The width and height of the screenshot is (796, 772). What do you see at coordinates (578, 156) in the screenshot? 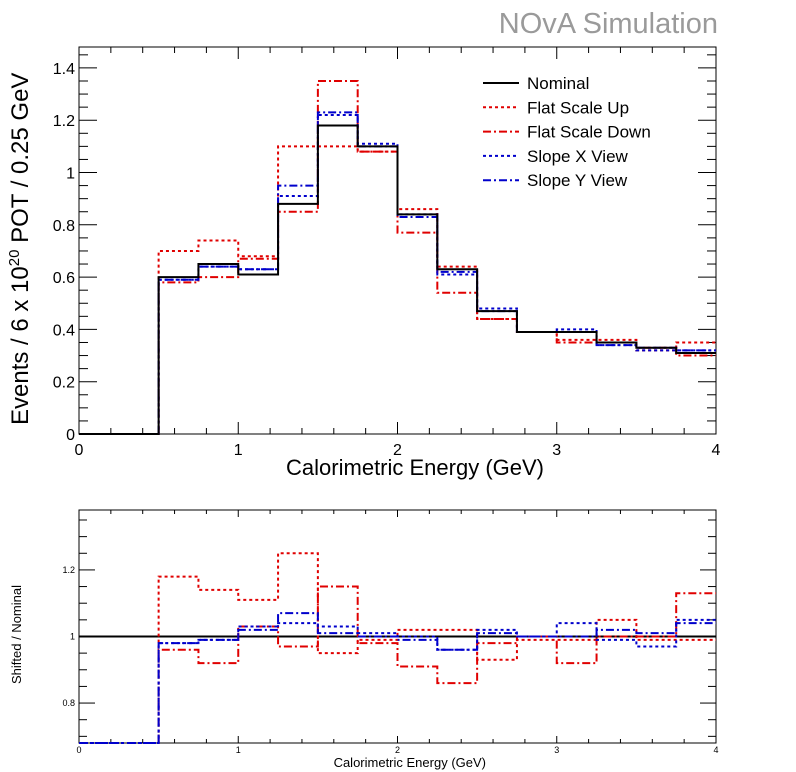
I see `legend-label: Slope X View` at bounding box center [578, 156].